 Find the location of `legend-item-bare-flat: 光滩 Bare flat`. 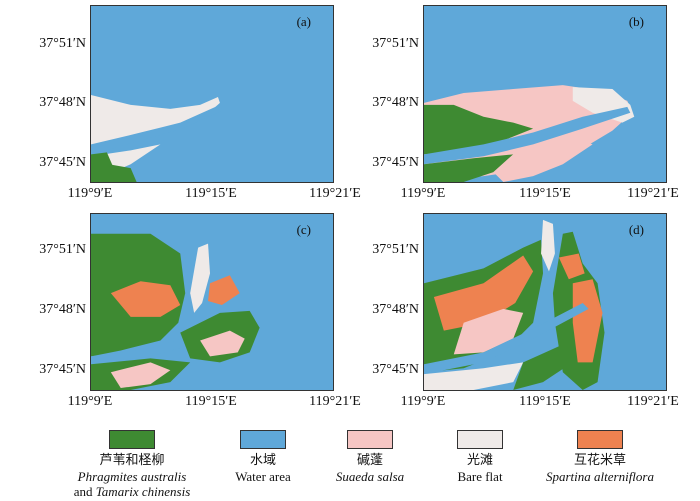

legend-item-bare-flat: 光滩 Bare flat is located at coordinates (480, 457).